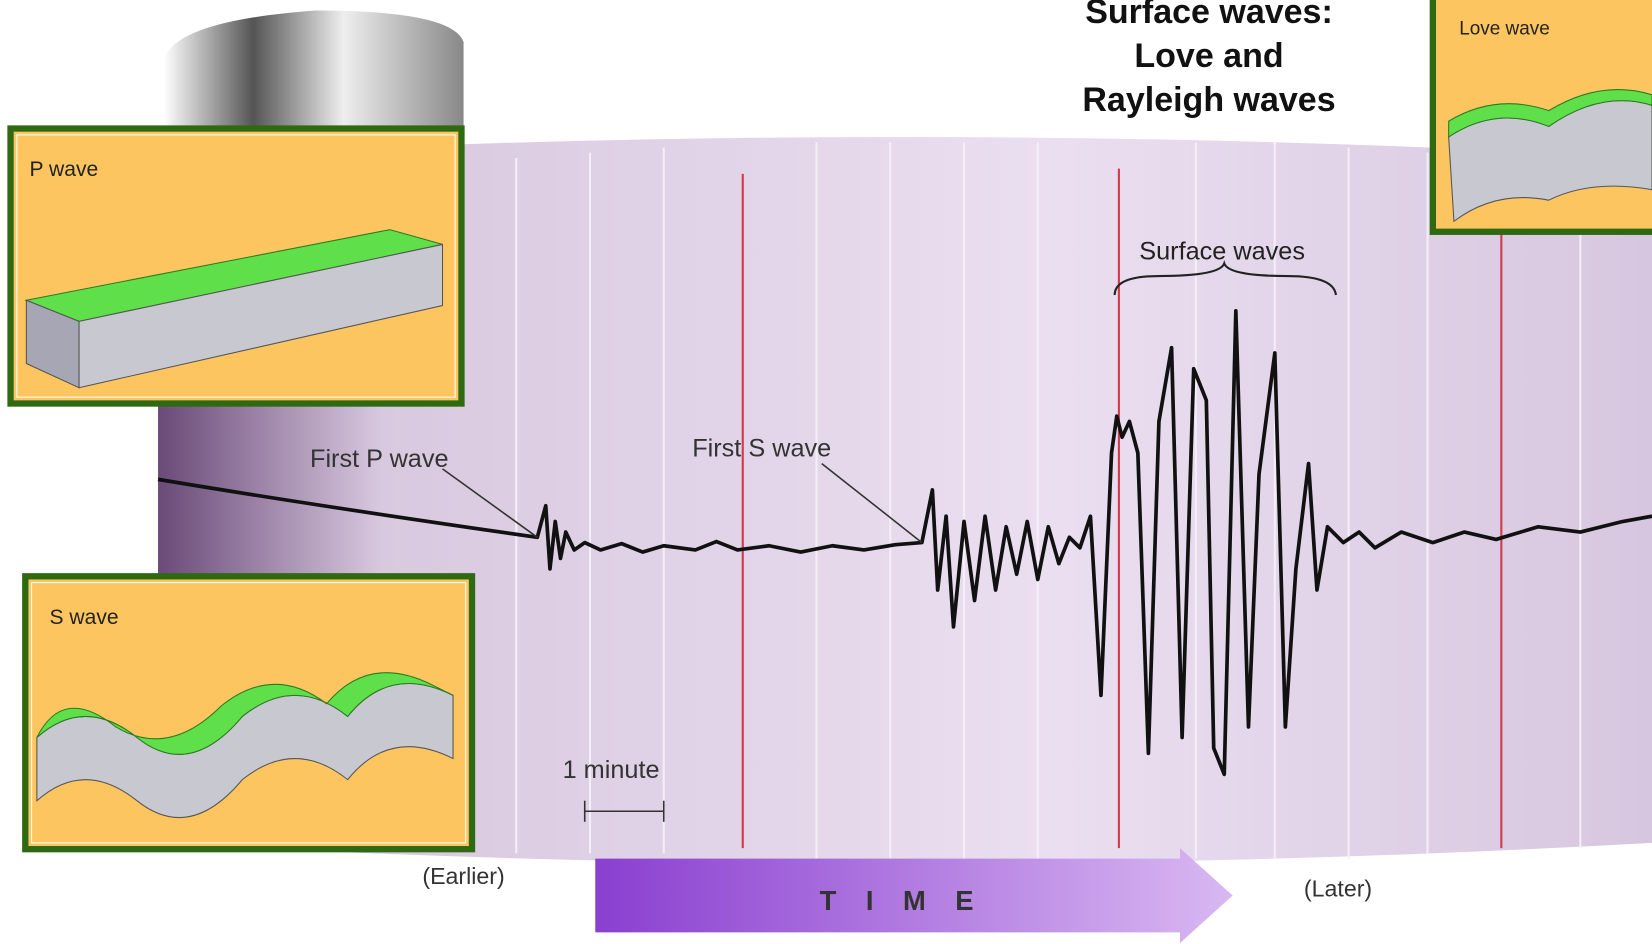 This screenshot has width=1652, height=944. I want to click on inset-label: P wave, so click(64, 169).